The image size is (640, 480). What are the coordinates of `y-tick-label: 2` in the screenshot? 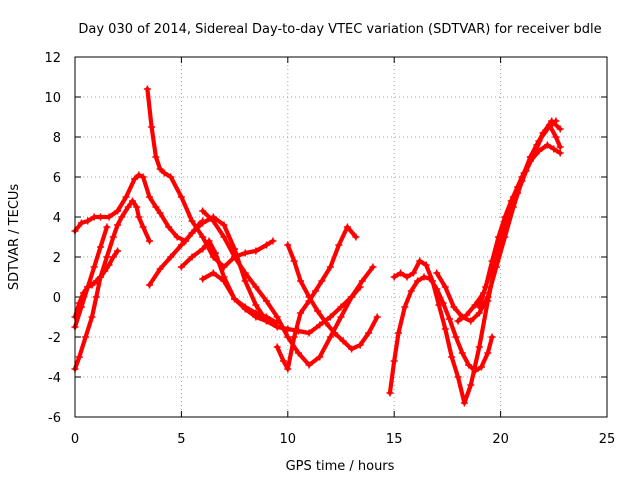 It's located at (57, 258).